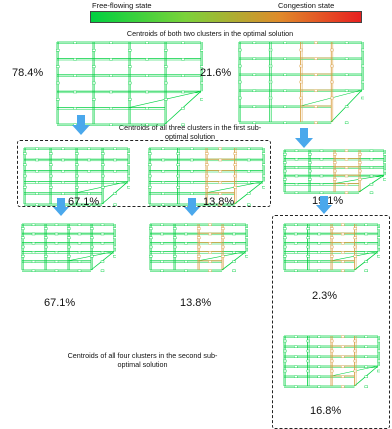 The width and height of the screenshot is (392, 429). What do you see at coordinates (331, 247) in the screenshot?
I see `network-panel-s2-c` at bounding box center [331, 247].